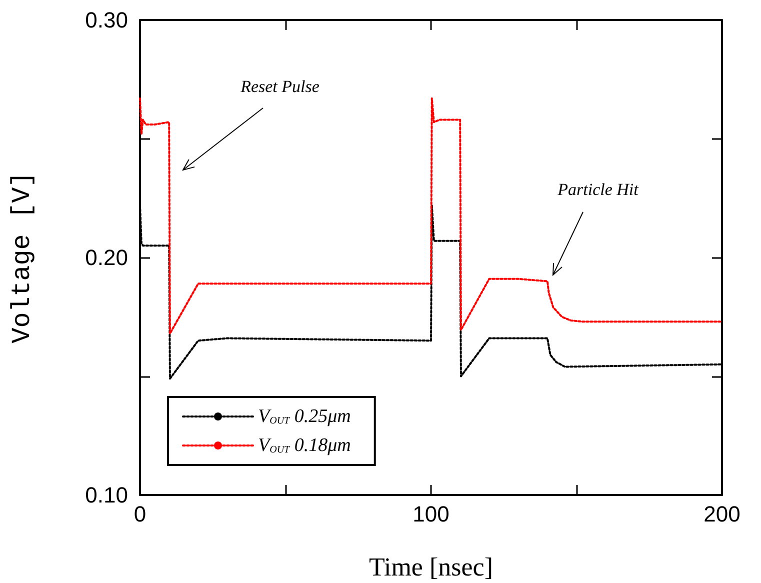 The image size is (761, 583). I want to click on legend-label: VOUT 0.25μm, so click(304, 416).